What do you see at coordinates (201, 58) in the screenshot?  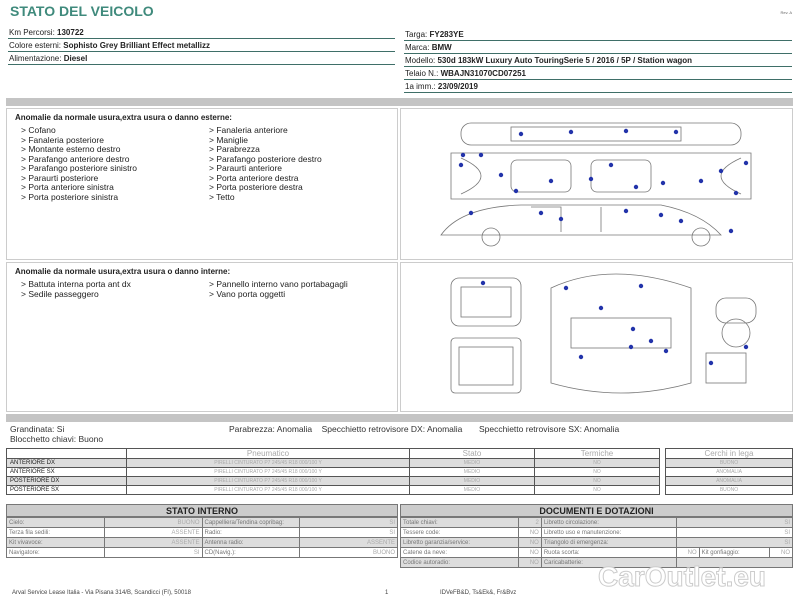 I see `info-row: Alimentazione: Diesel` at bounding box center [201, 58].